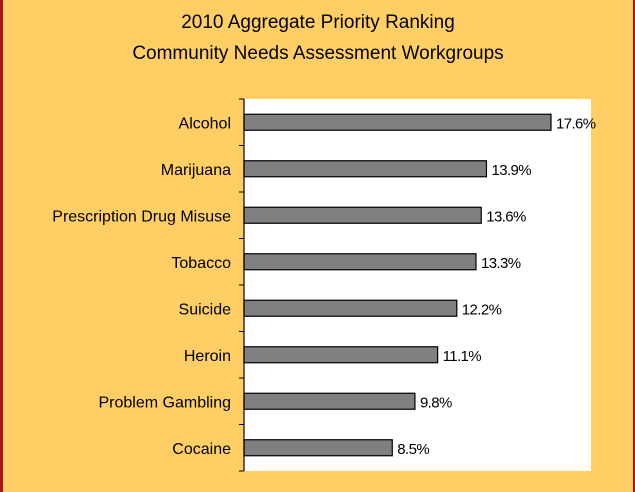 The width and height of the screenshot is (635, 492). What do you see at coordinates (397, 122) in the screenshot?
I see `bar-alcohol` at bounding box center [397, 122].